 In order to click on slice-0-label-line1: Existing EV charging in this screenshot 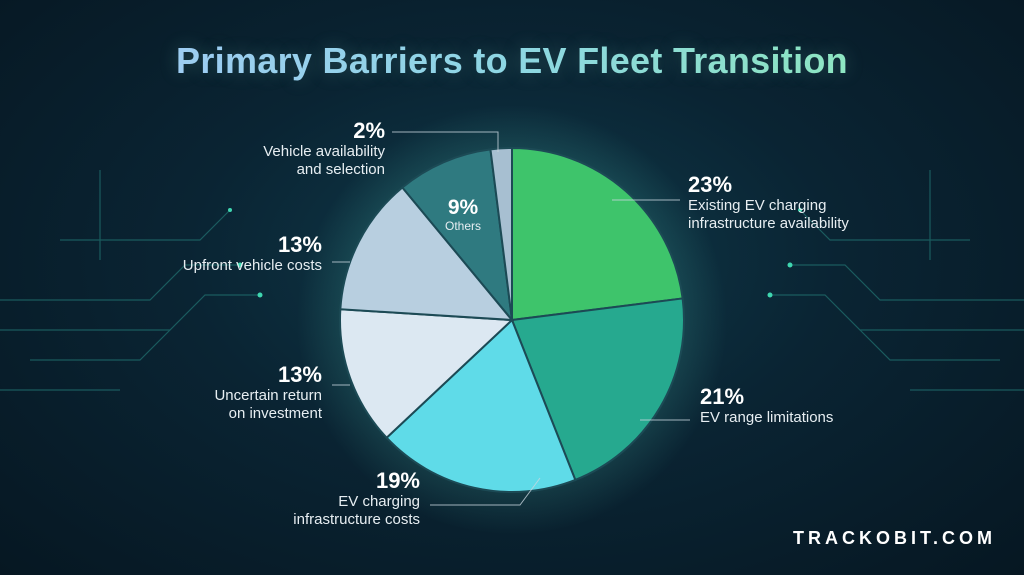, I will do `click(757, 206)`.